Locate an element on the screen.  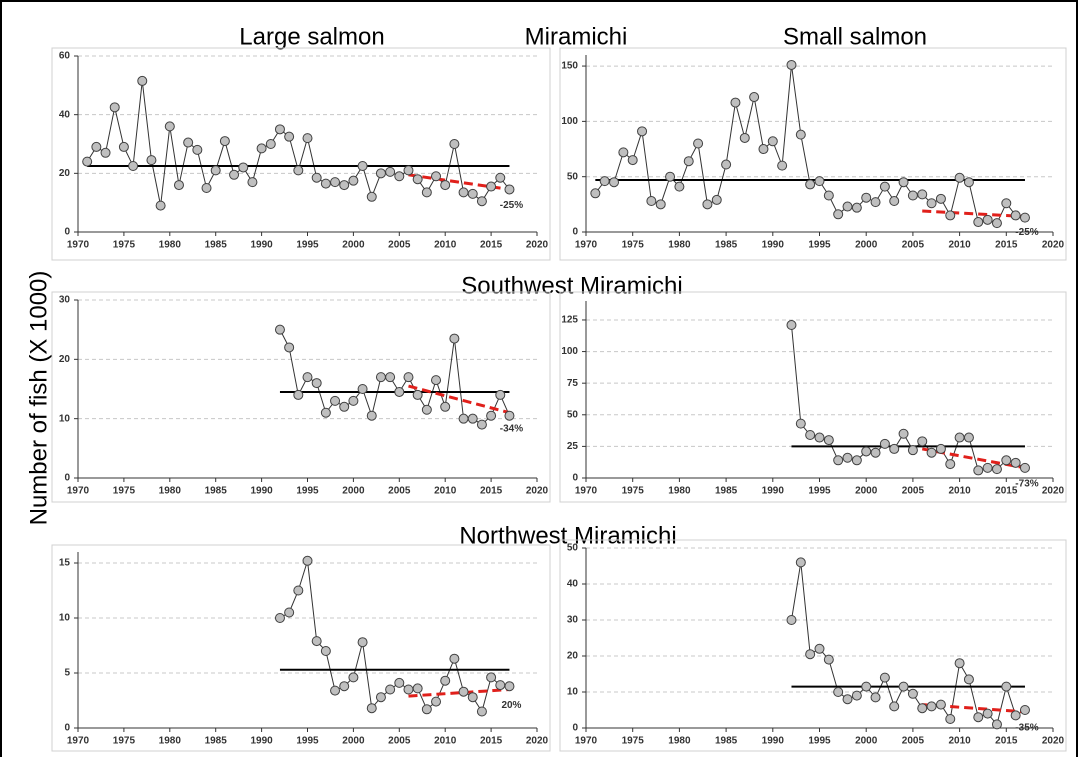
y-tick-label: 150 is located at coordinates (569, 66).